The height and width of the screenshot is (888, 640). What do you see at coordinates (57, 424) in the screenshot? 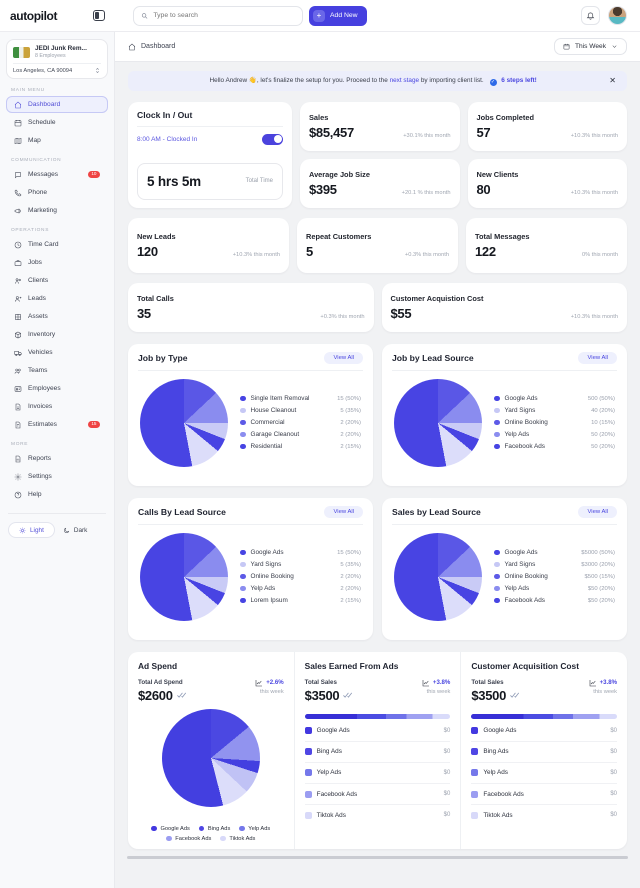
I see `sidebar-item-estimates: Estimates 15` at bounding box center [57, 424].